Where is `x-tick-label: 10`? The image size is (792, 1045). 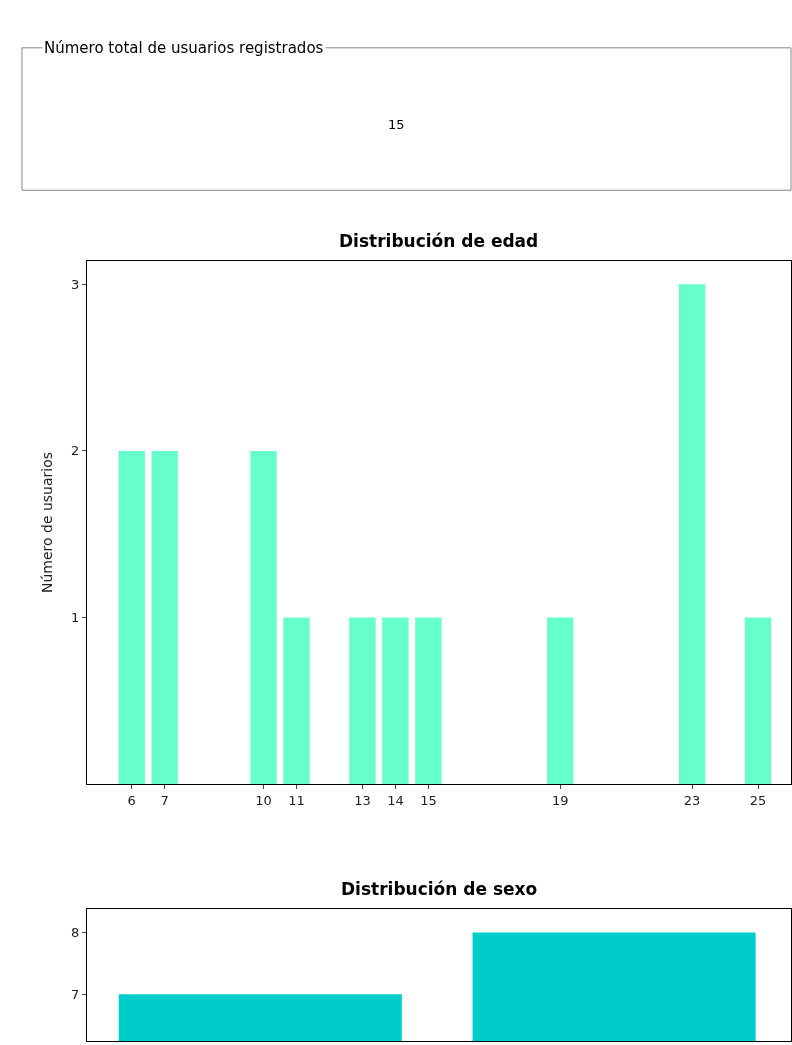
x-tick-label: 10 is located at coordinates (263, 800).